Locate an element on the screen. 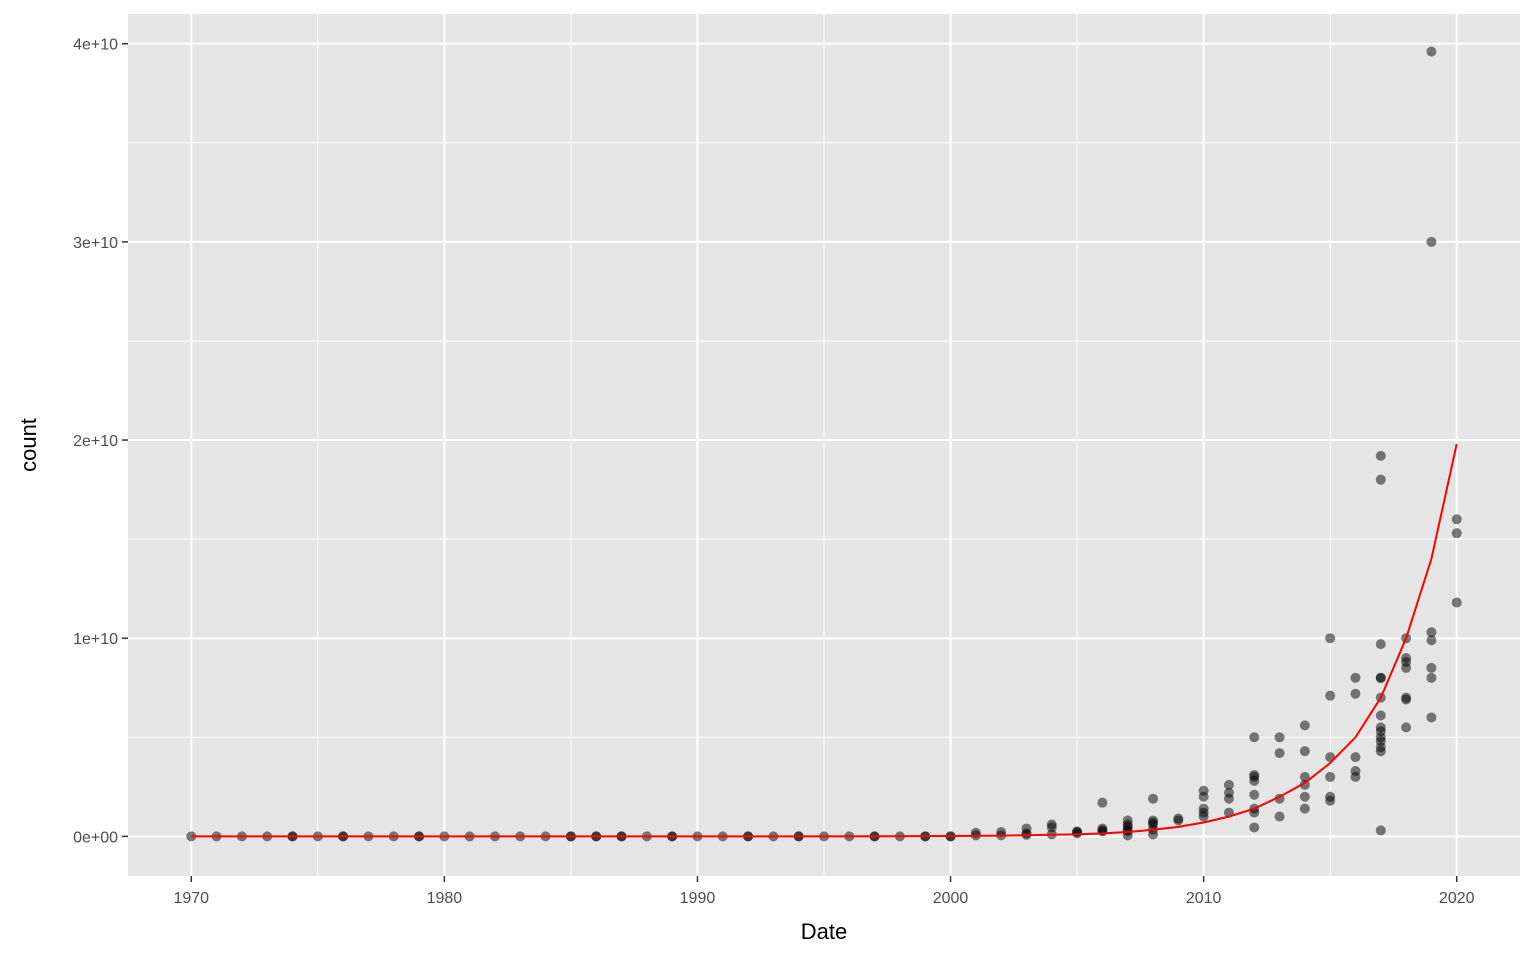 The width and height of the screenshot is (1536, 960). y-tick-label: 2e+10 is located at coordinates (95, 441).